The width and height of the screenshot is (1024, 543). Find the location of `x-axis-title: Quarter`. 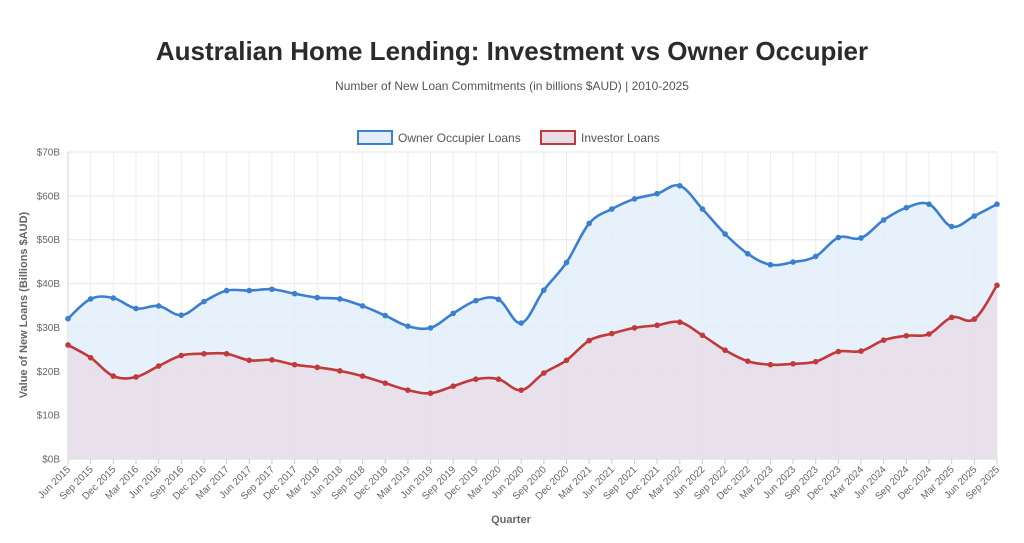

x-axis-title: Quarter is located at coordinates (511, 520).